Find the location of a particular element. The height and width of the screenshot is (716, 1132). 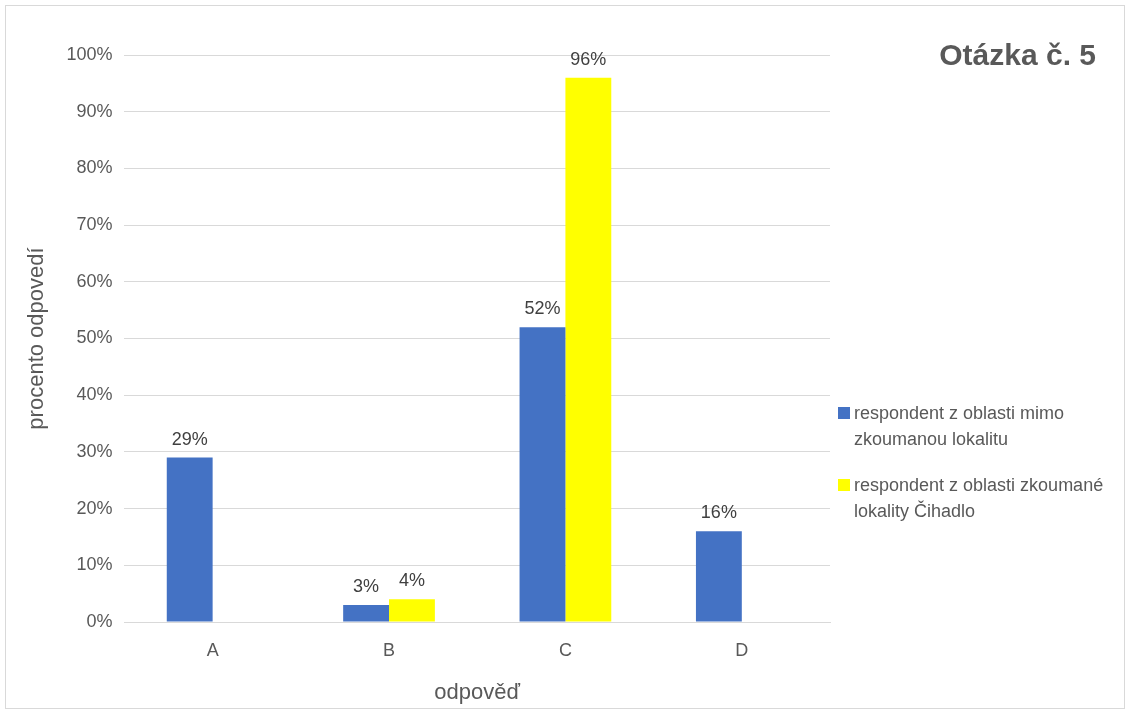

legend-label: respondent z oblasti mimo zkoumanou lokalitu is located at coordinates (960, 426).